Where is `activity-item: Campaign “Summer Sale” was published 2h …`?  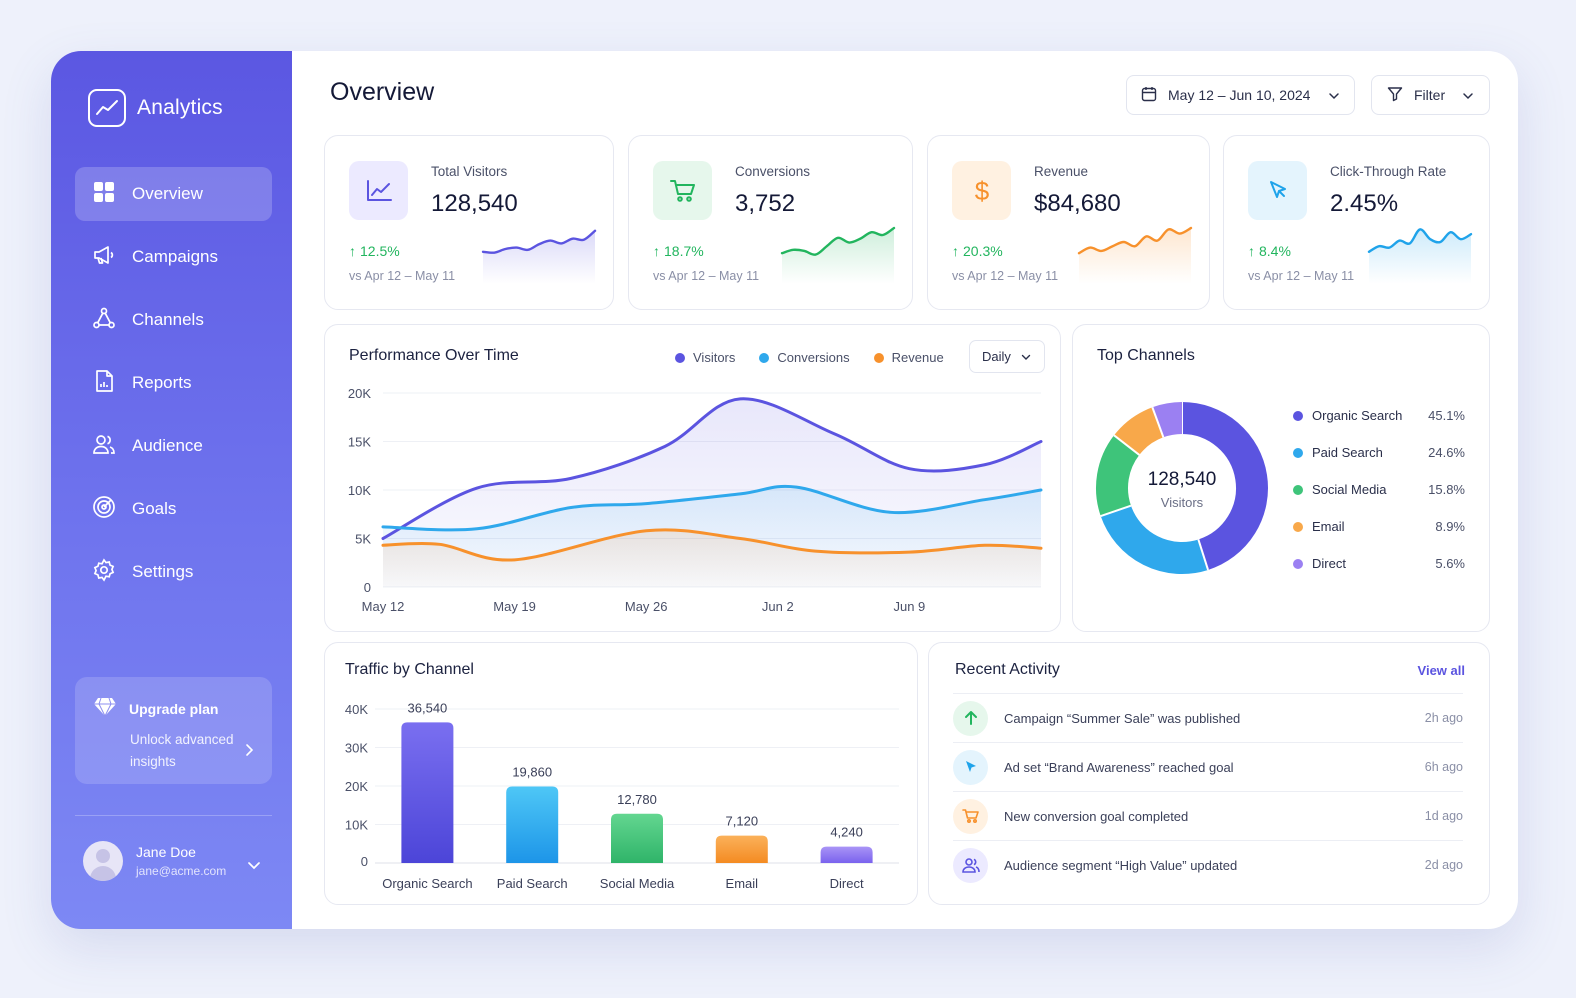 activity-item: Campaign “Summer Sale” was published 2h … is located at coordinates (1208, 717).